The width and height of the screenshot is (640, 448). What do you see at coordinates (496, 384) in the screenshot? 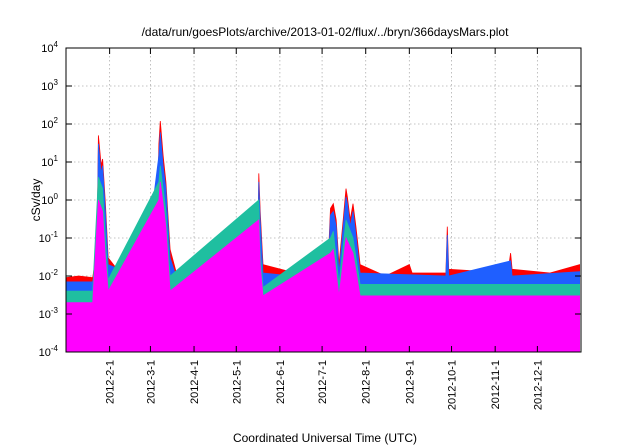
I see `x-tick-label: 2012-11-1` at bounding box center [496, 384].